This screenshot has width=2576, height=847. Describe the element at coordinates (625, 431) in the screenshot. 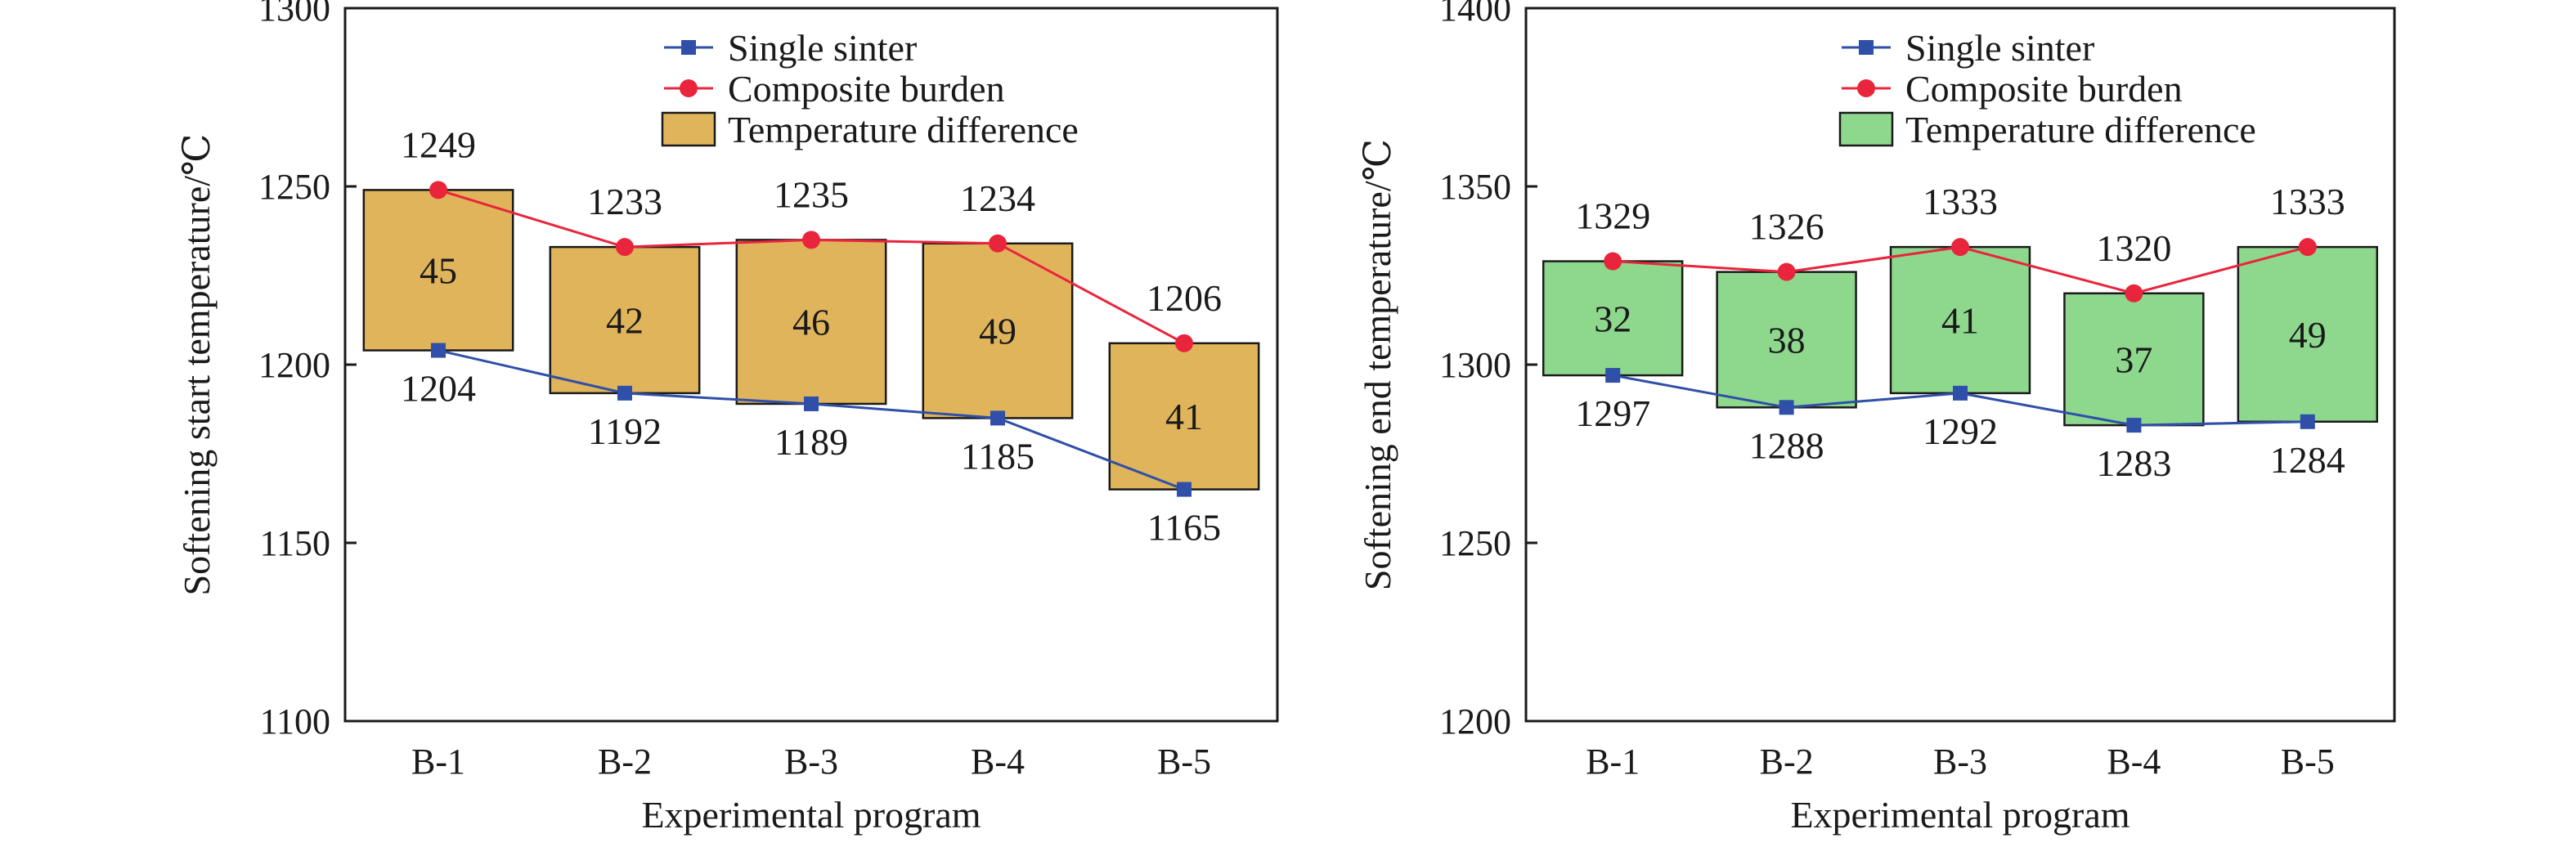

I see `single-sinter-label-B-2: 1192` at that location.